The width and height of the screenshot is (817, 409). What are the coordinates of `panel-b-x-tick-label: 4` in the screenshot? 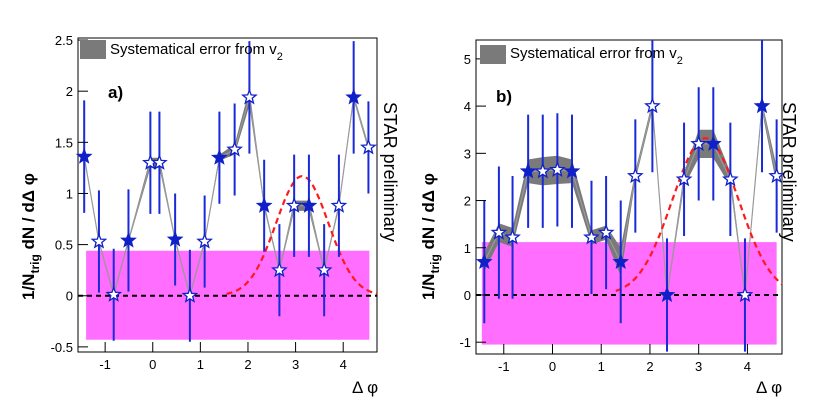 It's located at (747, 366).